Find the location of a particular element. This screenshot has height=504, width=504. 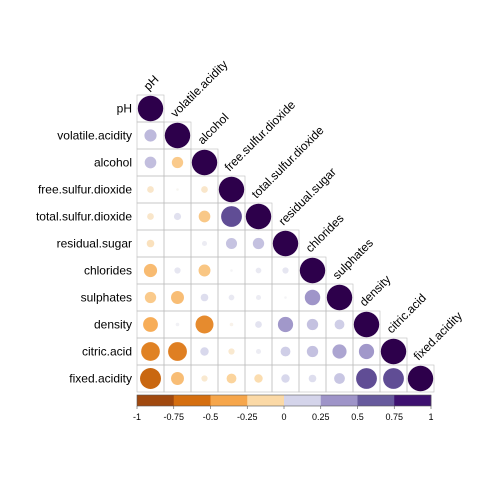

column-label: alcohol is located at coordinates (213, 128).